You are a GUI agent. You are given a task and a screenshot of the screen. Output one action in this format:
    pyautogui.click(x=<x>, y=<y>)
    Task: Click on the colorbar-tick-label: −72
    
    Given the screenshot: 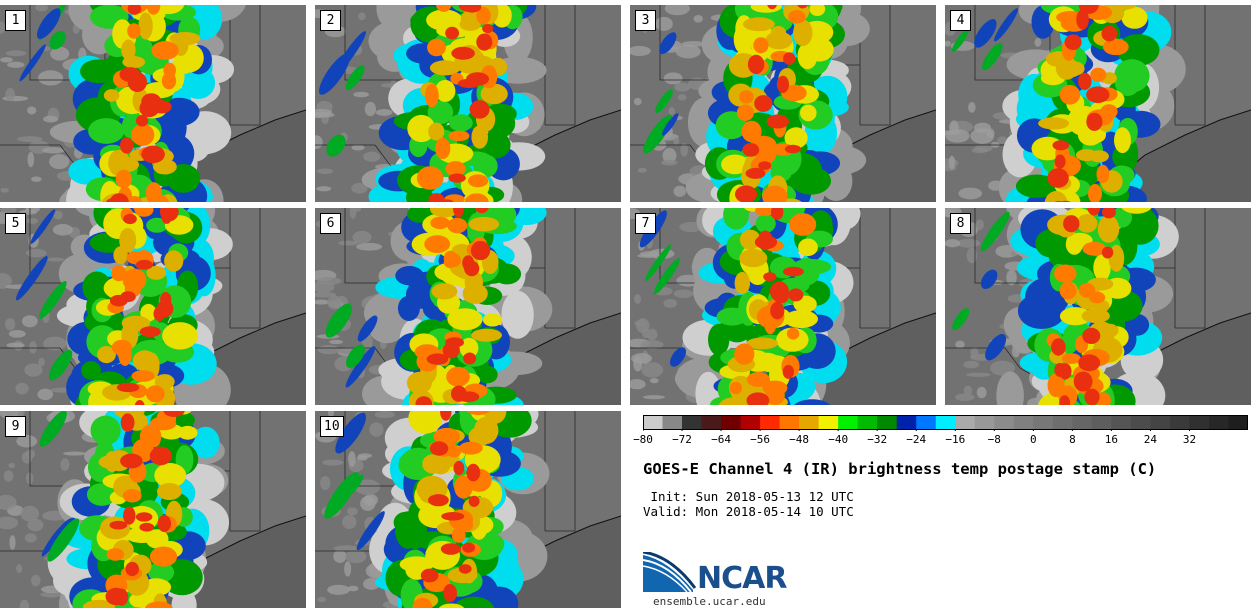 What is the action you would take?
    pyautogui.click(x=682, y=439)
    